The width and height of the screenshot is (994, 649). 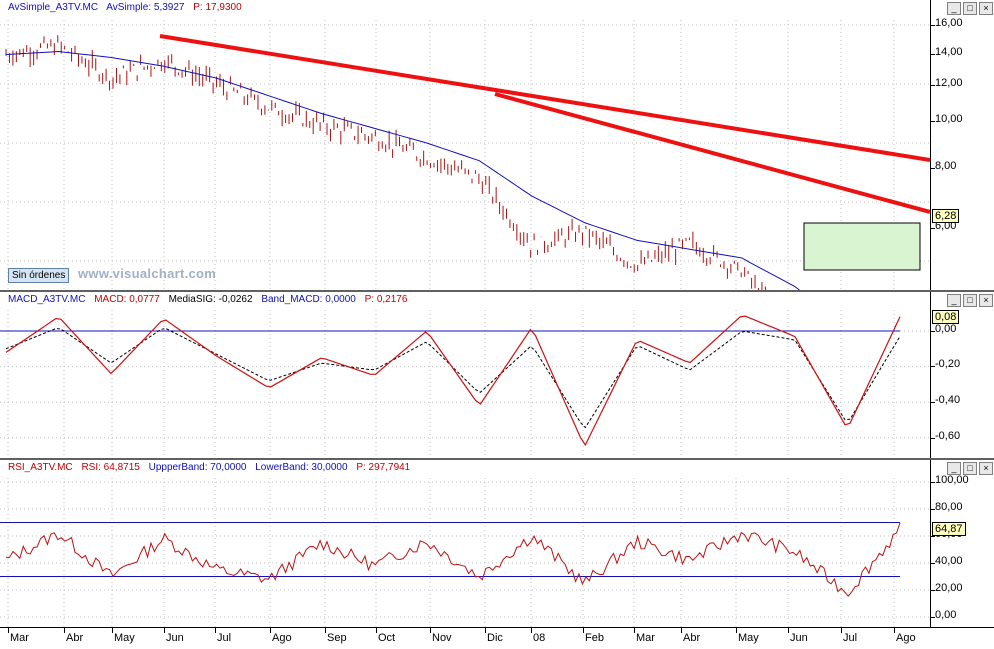 I want to click on x-tick-label: Abr, so click(x=692, y=638).